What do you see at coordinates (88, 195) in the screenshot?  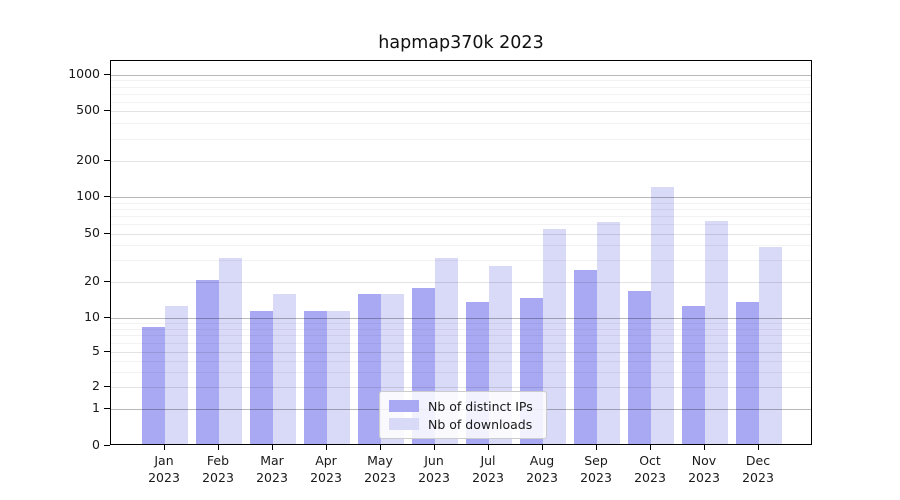 I see `y-axis-tick-label: 100` at bounding box center [88, 195].